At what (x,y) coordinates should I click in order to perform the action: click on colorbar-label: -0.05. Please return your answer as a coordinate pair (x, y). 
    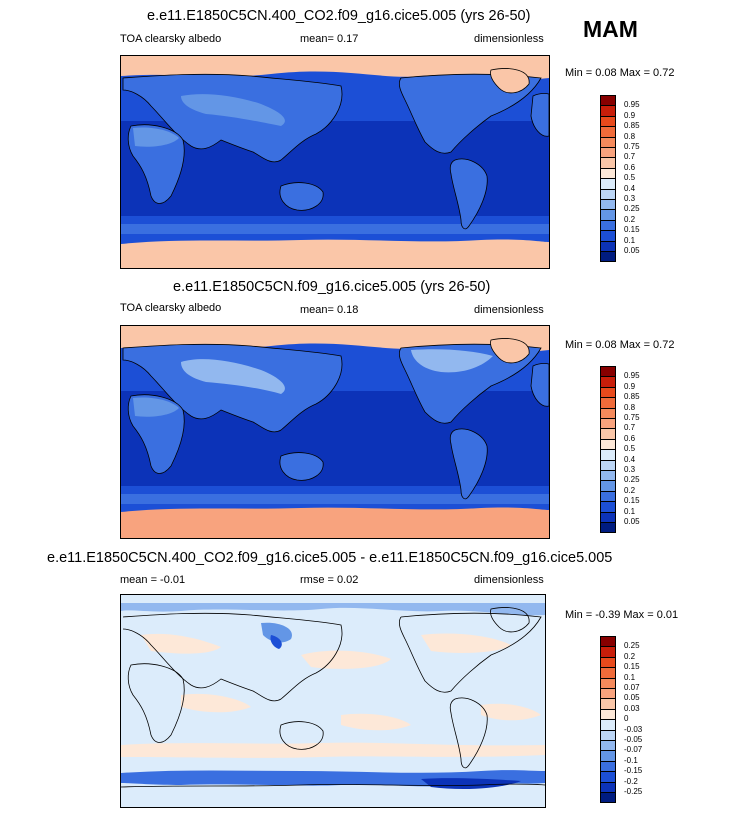
    Looking at the image, I should click on (633, 739).